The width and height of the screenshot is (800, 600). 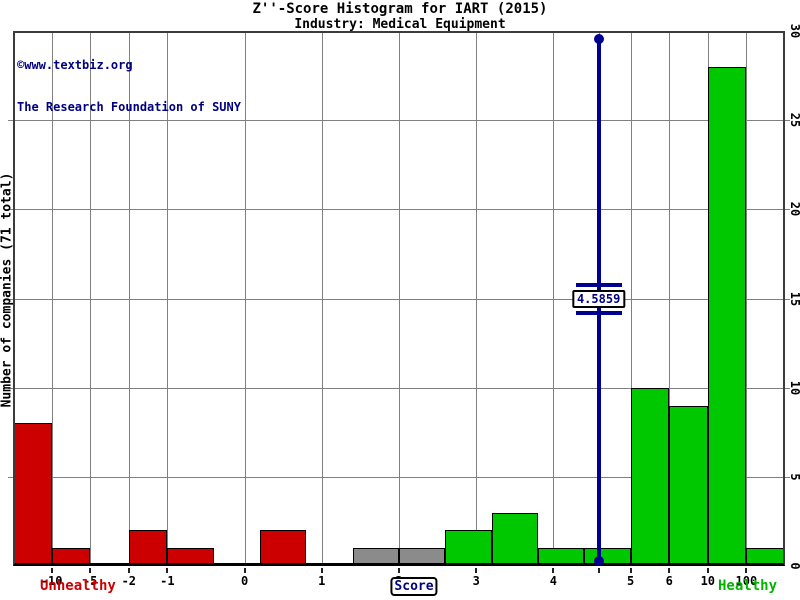 What do you see at coordinates (78, 586) in the screenshot?
I see `unhealthy-label: Unhealthy` at bounding box center [78, 586].